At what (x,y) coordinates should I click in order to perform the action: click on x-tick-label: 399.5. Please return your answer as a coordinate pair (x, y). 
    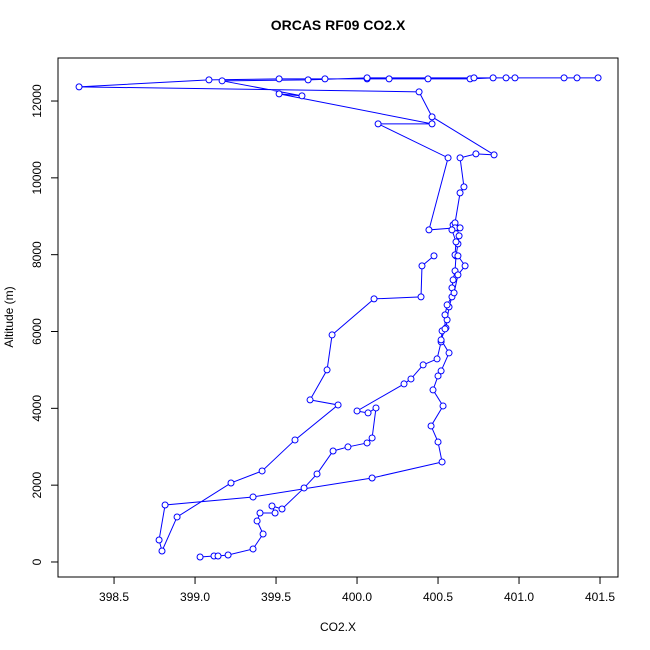
    Looking at the image, I should click on (276, 597).